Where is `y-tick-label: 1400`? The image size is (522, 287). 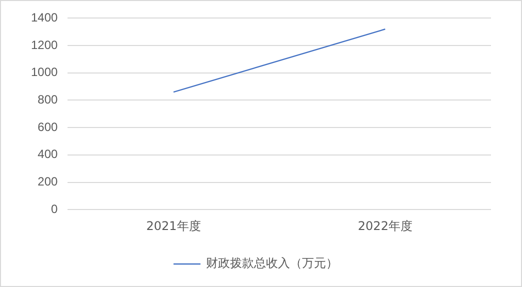 y-tick-label: 1400 is located at coordinates (44, 17).